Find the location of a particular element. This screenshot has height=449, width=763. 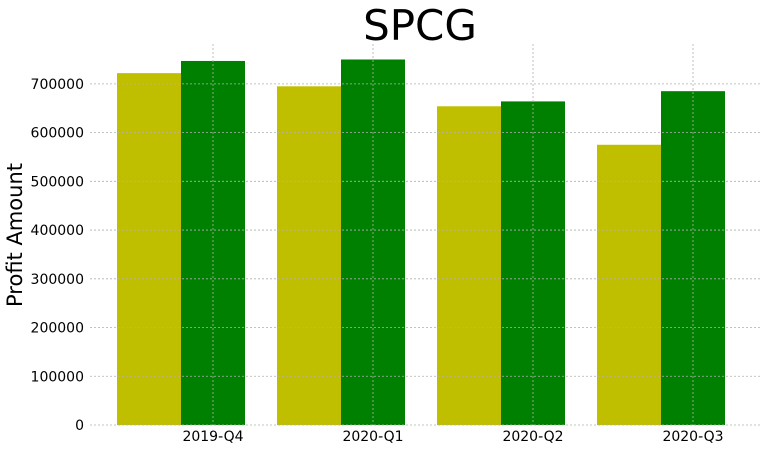

y-axis-label: Profit Amount is located at coordinates (15, 235).